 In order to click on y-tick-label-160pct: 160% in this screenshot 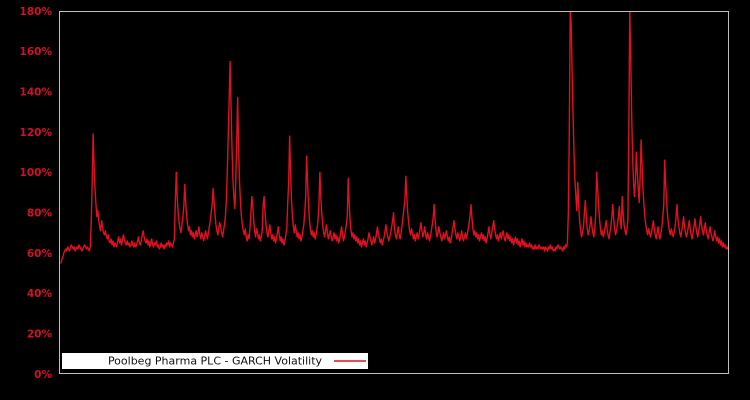, I will do `click(36, 52)`.